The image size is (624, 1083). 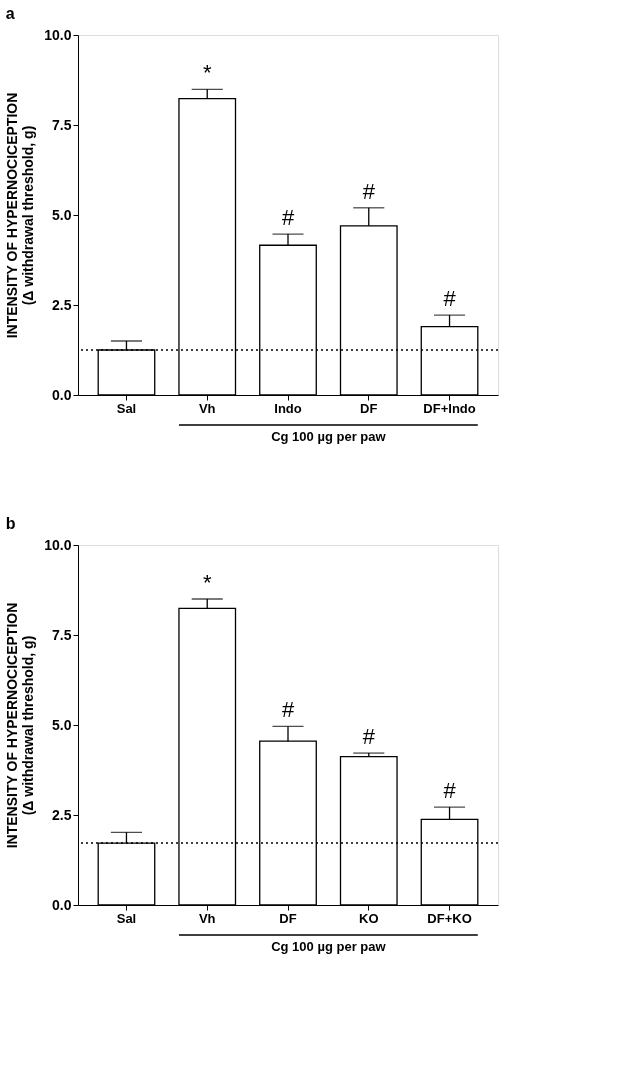 What do you see at coordinates (369, 918) in the screenshot?
I see `x-tick-label: KO` at bounding box center [369, 918].